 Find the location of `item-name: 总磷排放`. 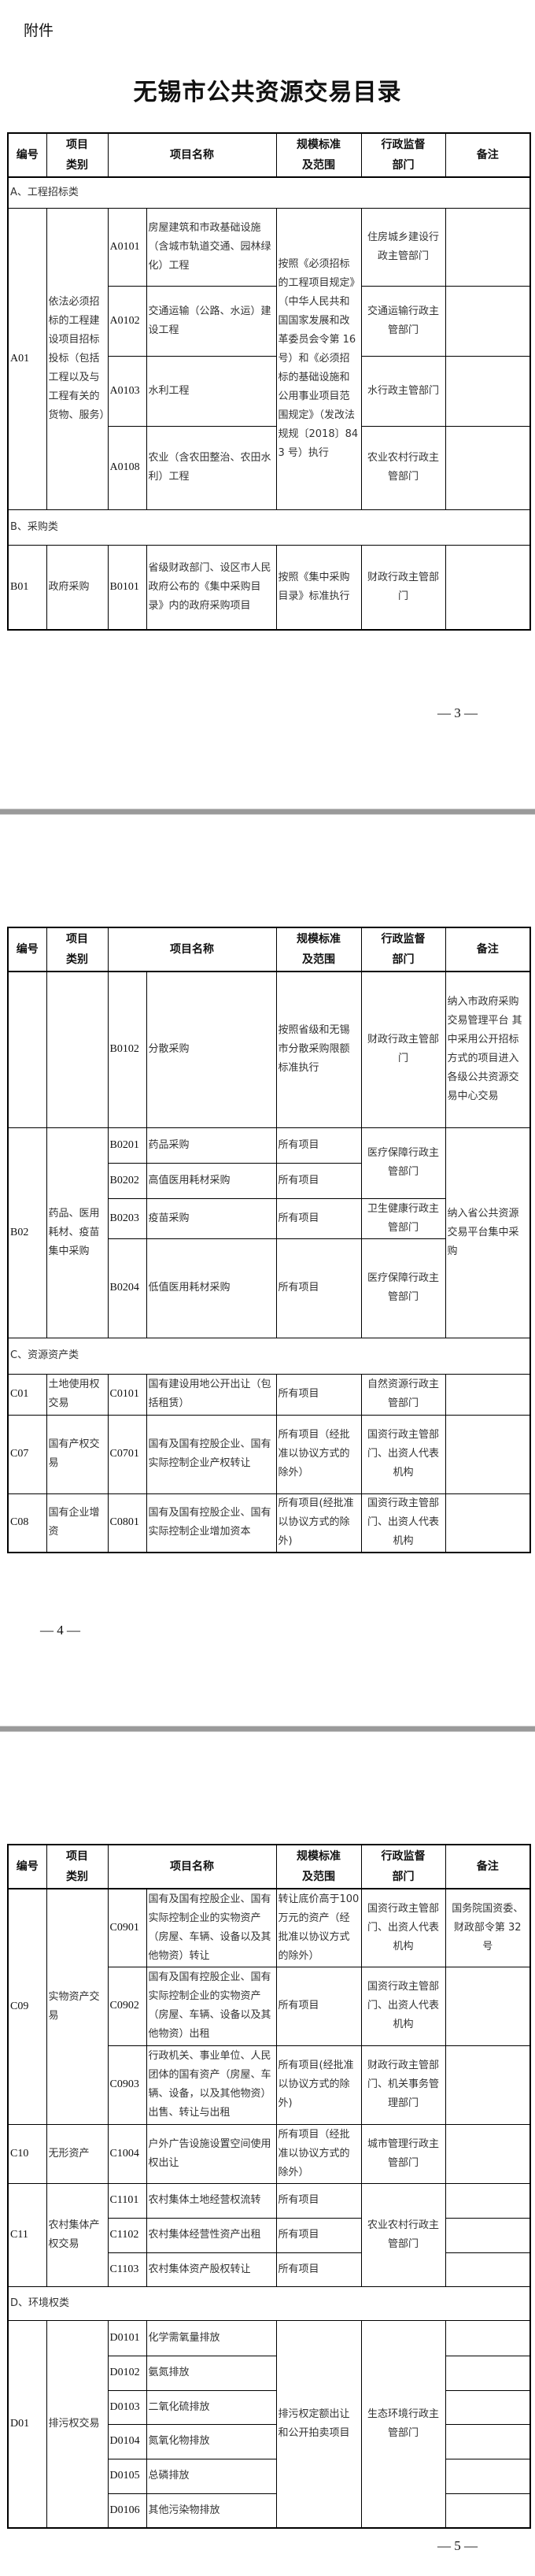

item-name: 总磷排放 is located at coordinates (211, 2476).